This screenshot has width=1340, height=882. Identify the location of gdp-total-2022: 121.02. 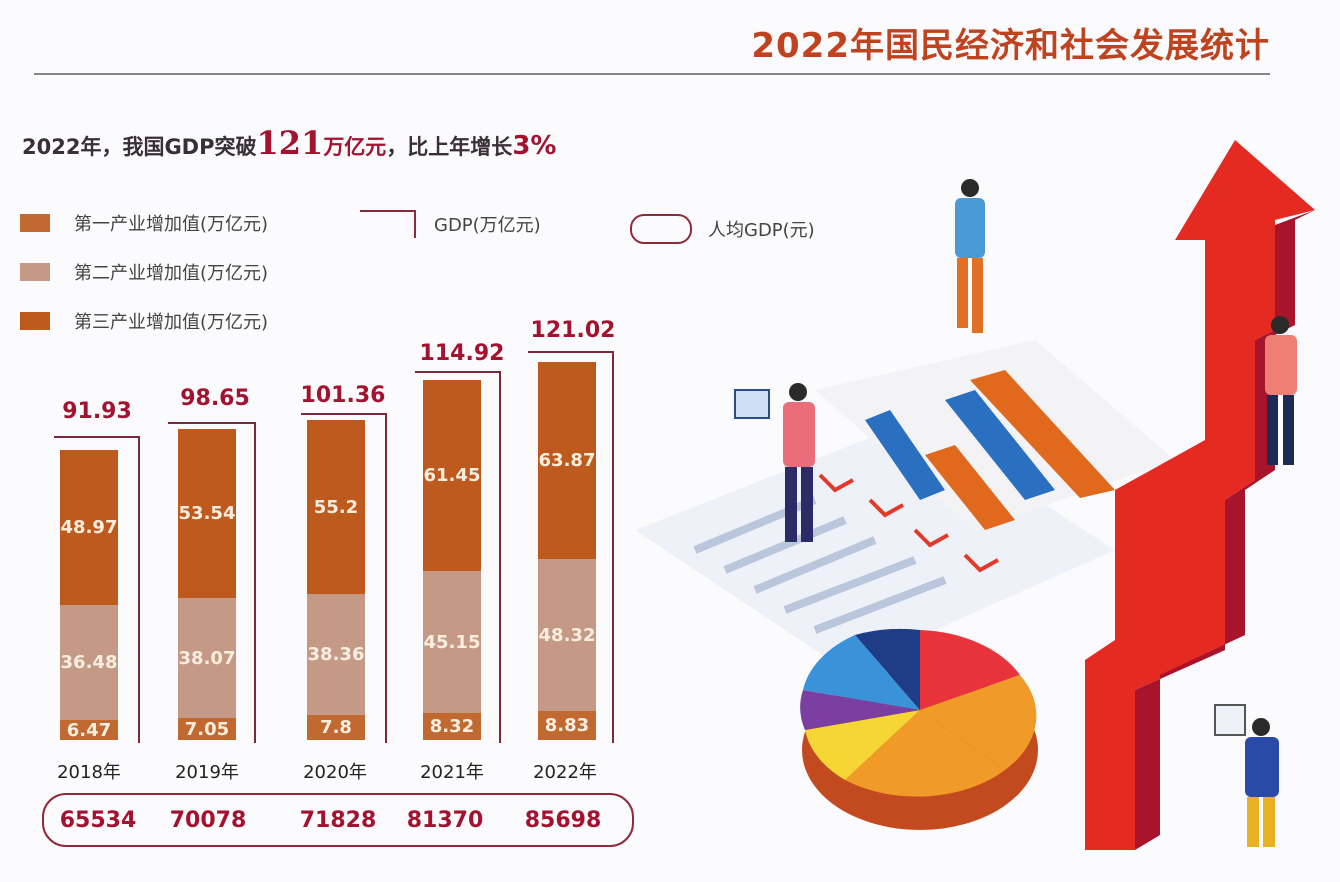
(573, 330).